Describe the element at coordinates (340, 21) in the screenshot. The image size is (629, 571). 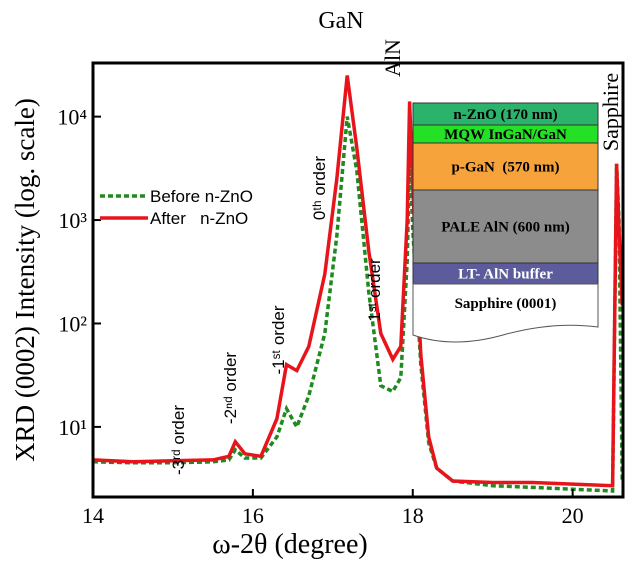
I see `annotation: GaN` at that location.